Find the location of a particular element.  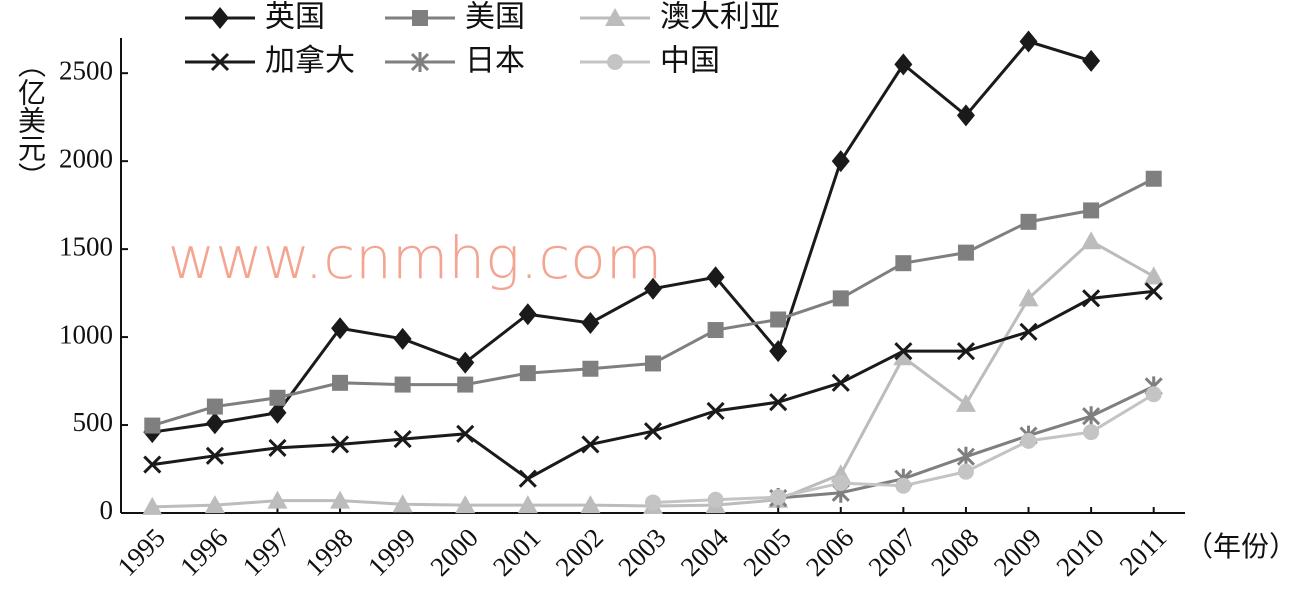

x-tick-label: 2003 is located at coordinates (641, 551).